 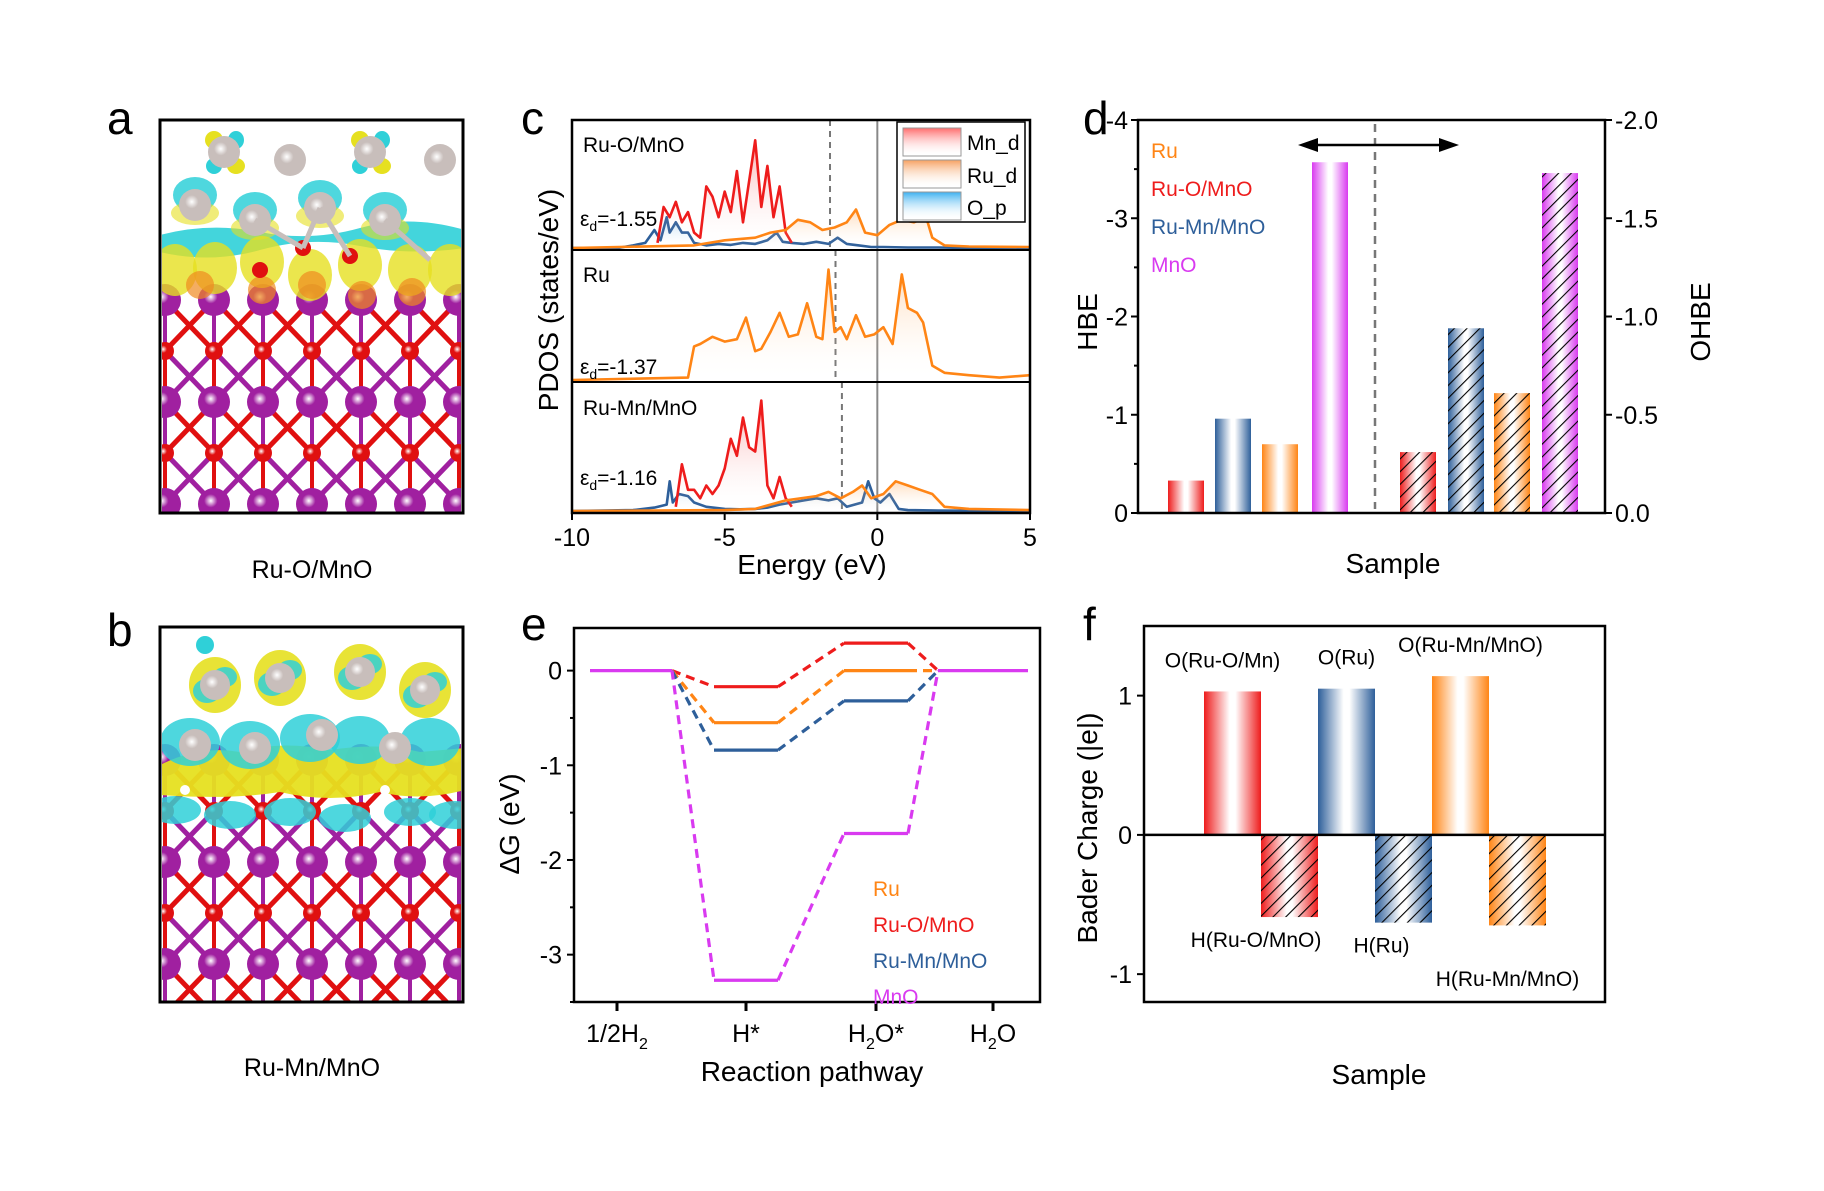 What do you see at coordinates (311, 316) in the screenshot?
I see `panel-a-frame` at bounding box center [311, 316].